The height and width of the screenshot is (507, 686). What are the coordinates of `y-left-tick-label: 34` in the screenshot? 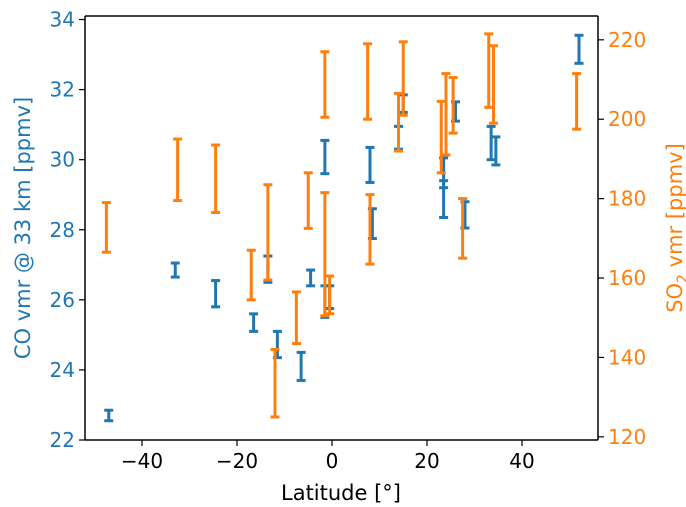 It's located at (62, 20).